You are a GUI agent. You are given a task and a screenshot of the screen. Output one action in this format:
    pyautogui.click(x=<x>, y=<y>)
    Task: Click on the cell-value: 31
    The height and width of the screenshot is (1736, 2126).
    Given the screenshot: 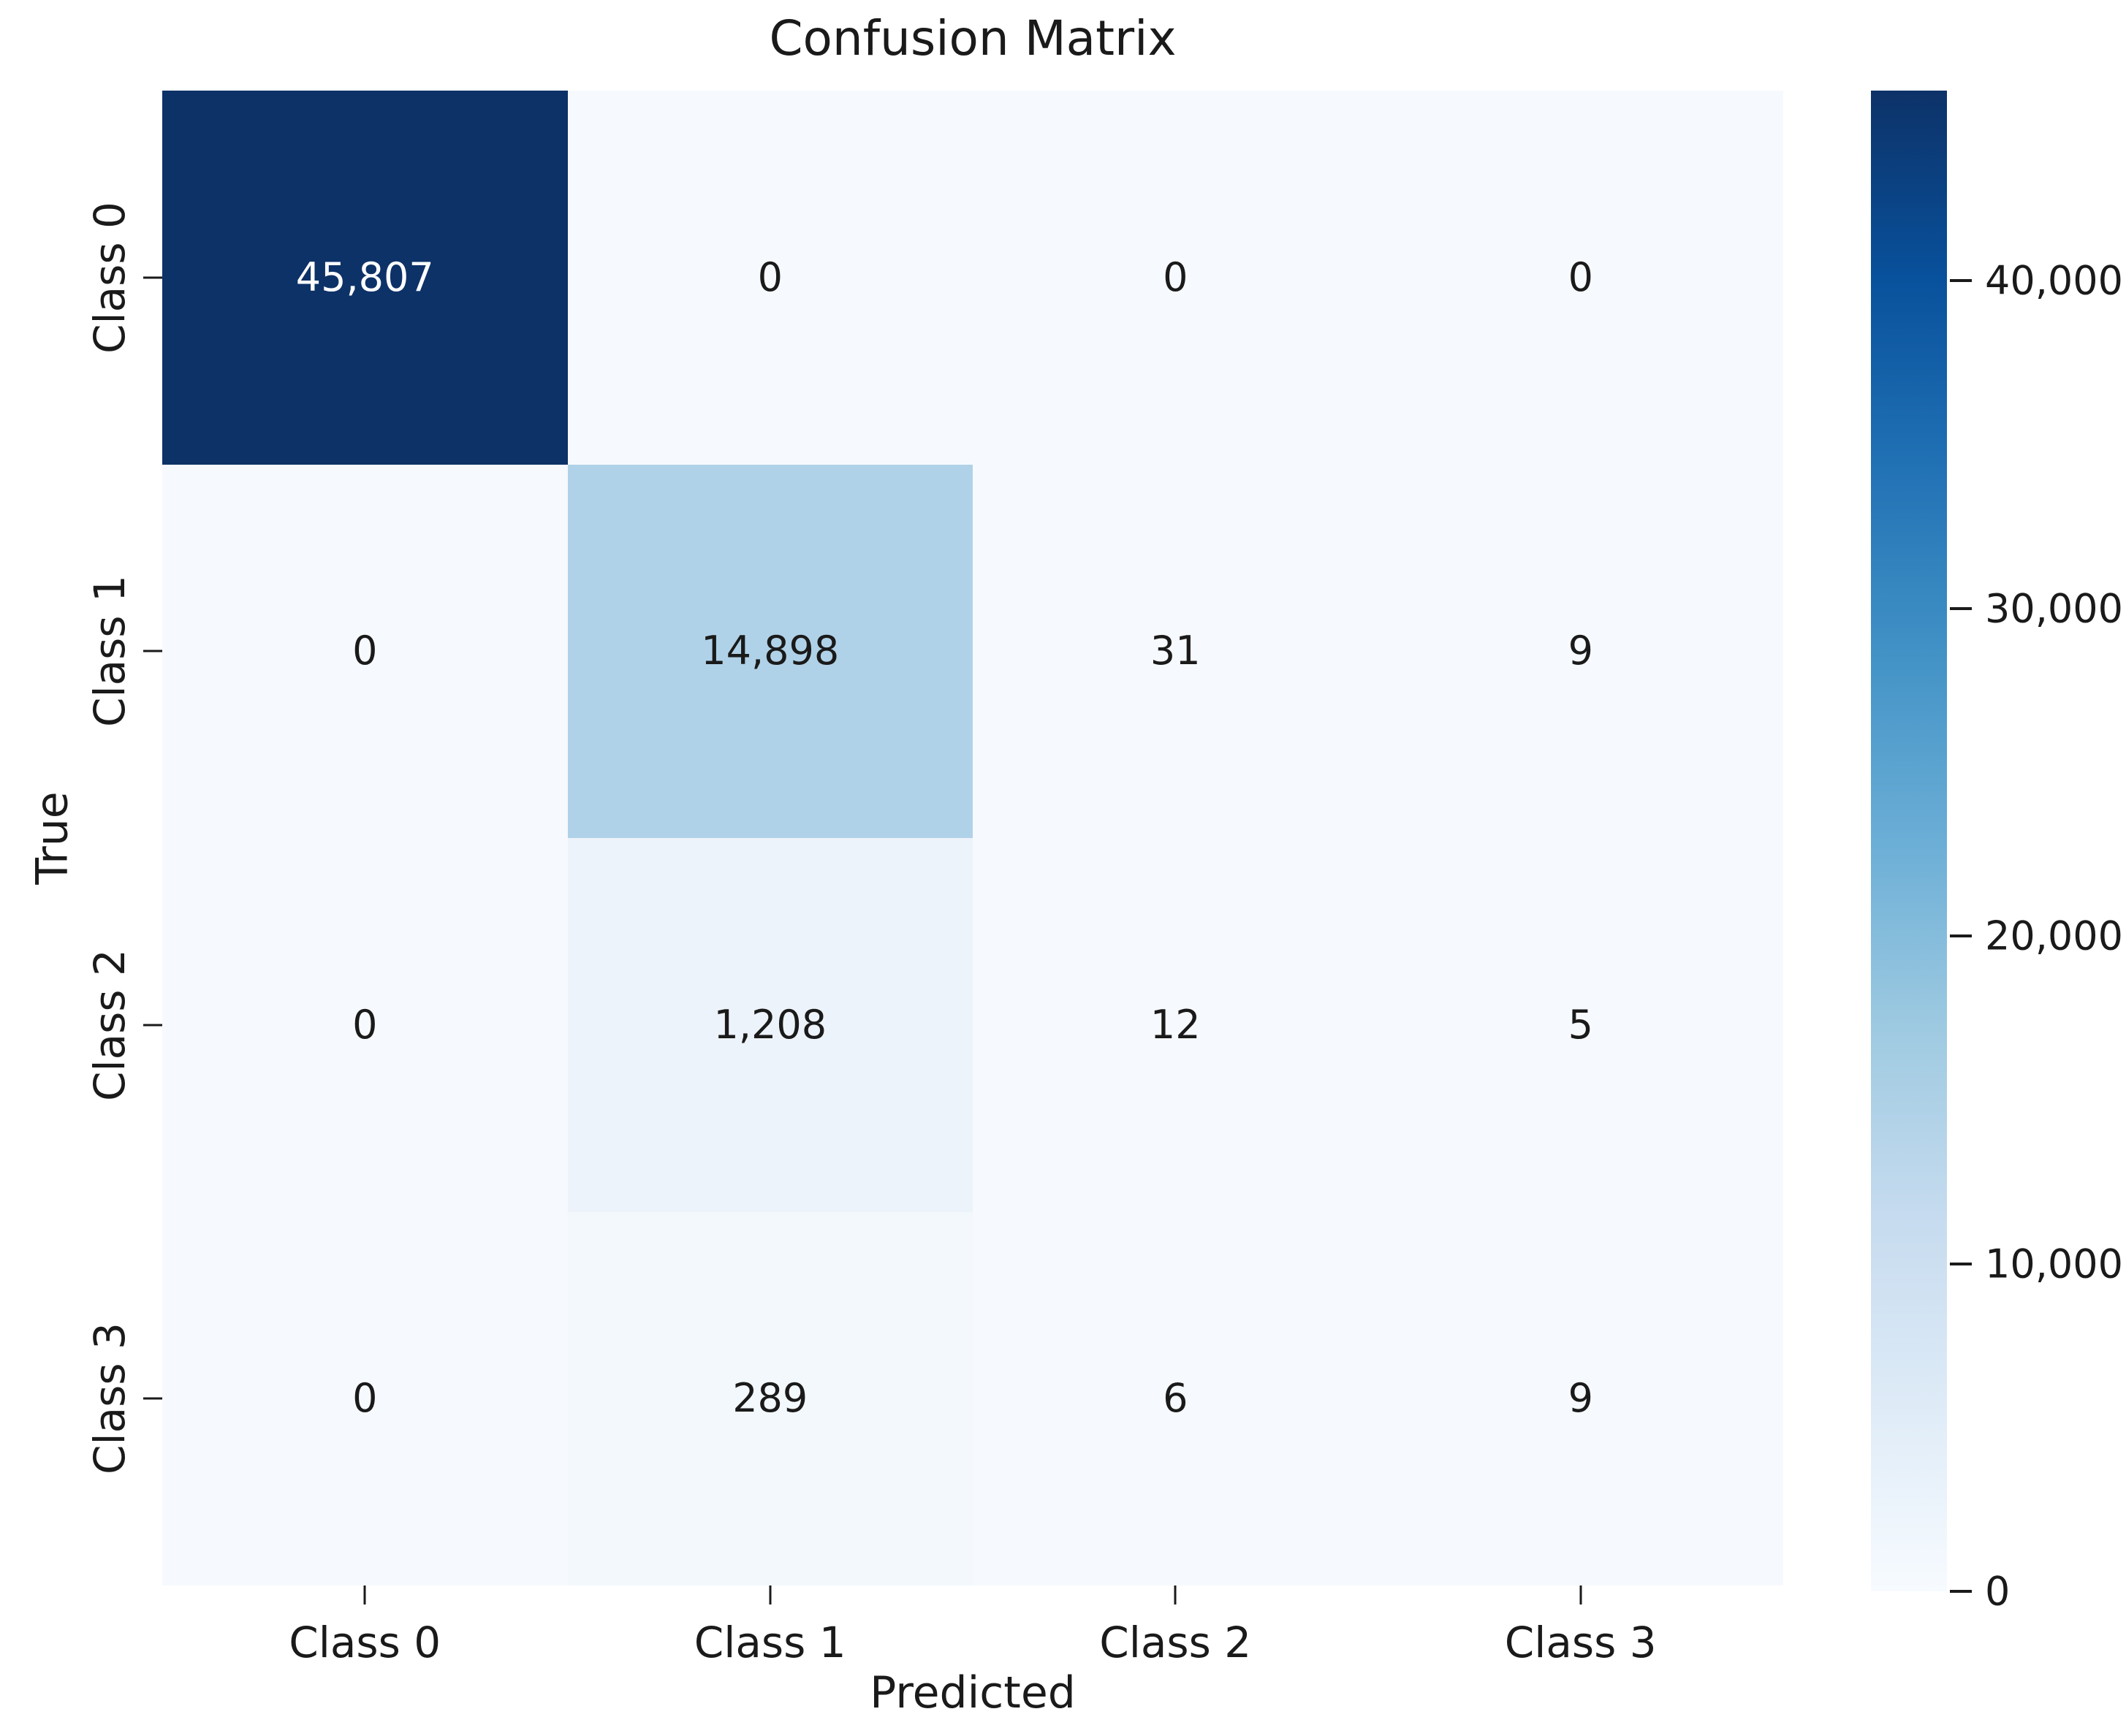 What is the action you would take?
    pyautogui.click(x=1175, y=651)
    